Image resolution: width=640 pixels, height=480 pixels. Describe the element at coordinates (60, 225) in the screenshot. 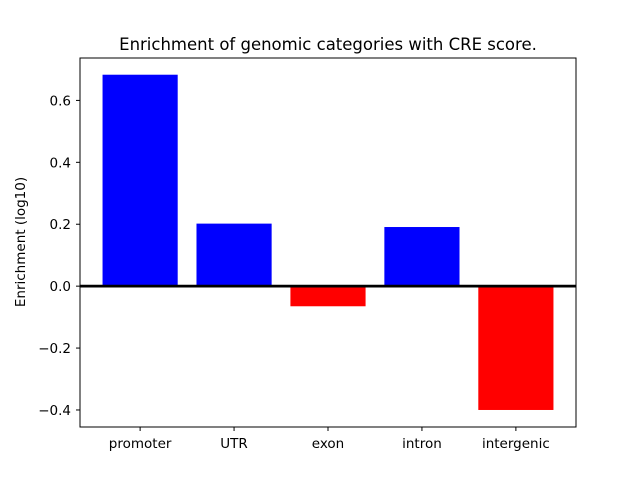

I see `y-tick-label: 0.2` at that location.